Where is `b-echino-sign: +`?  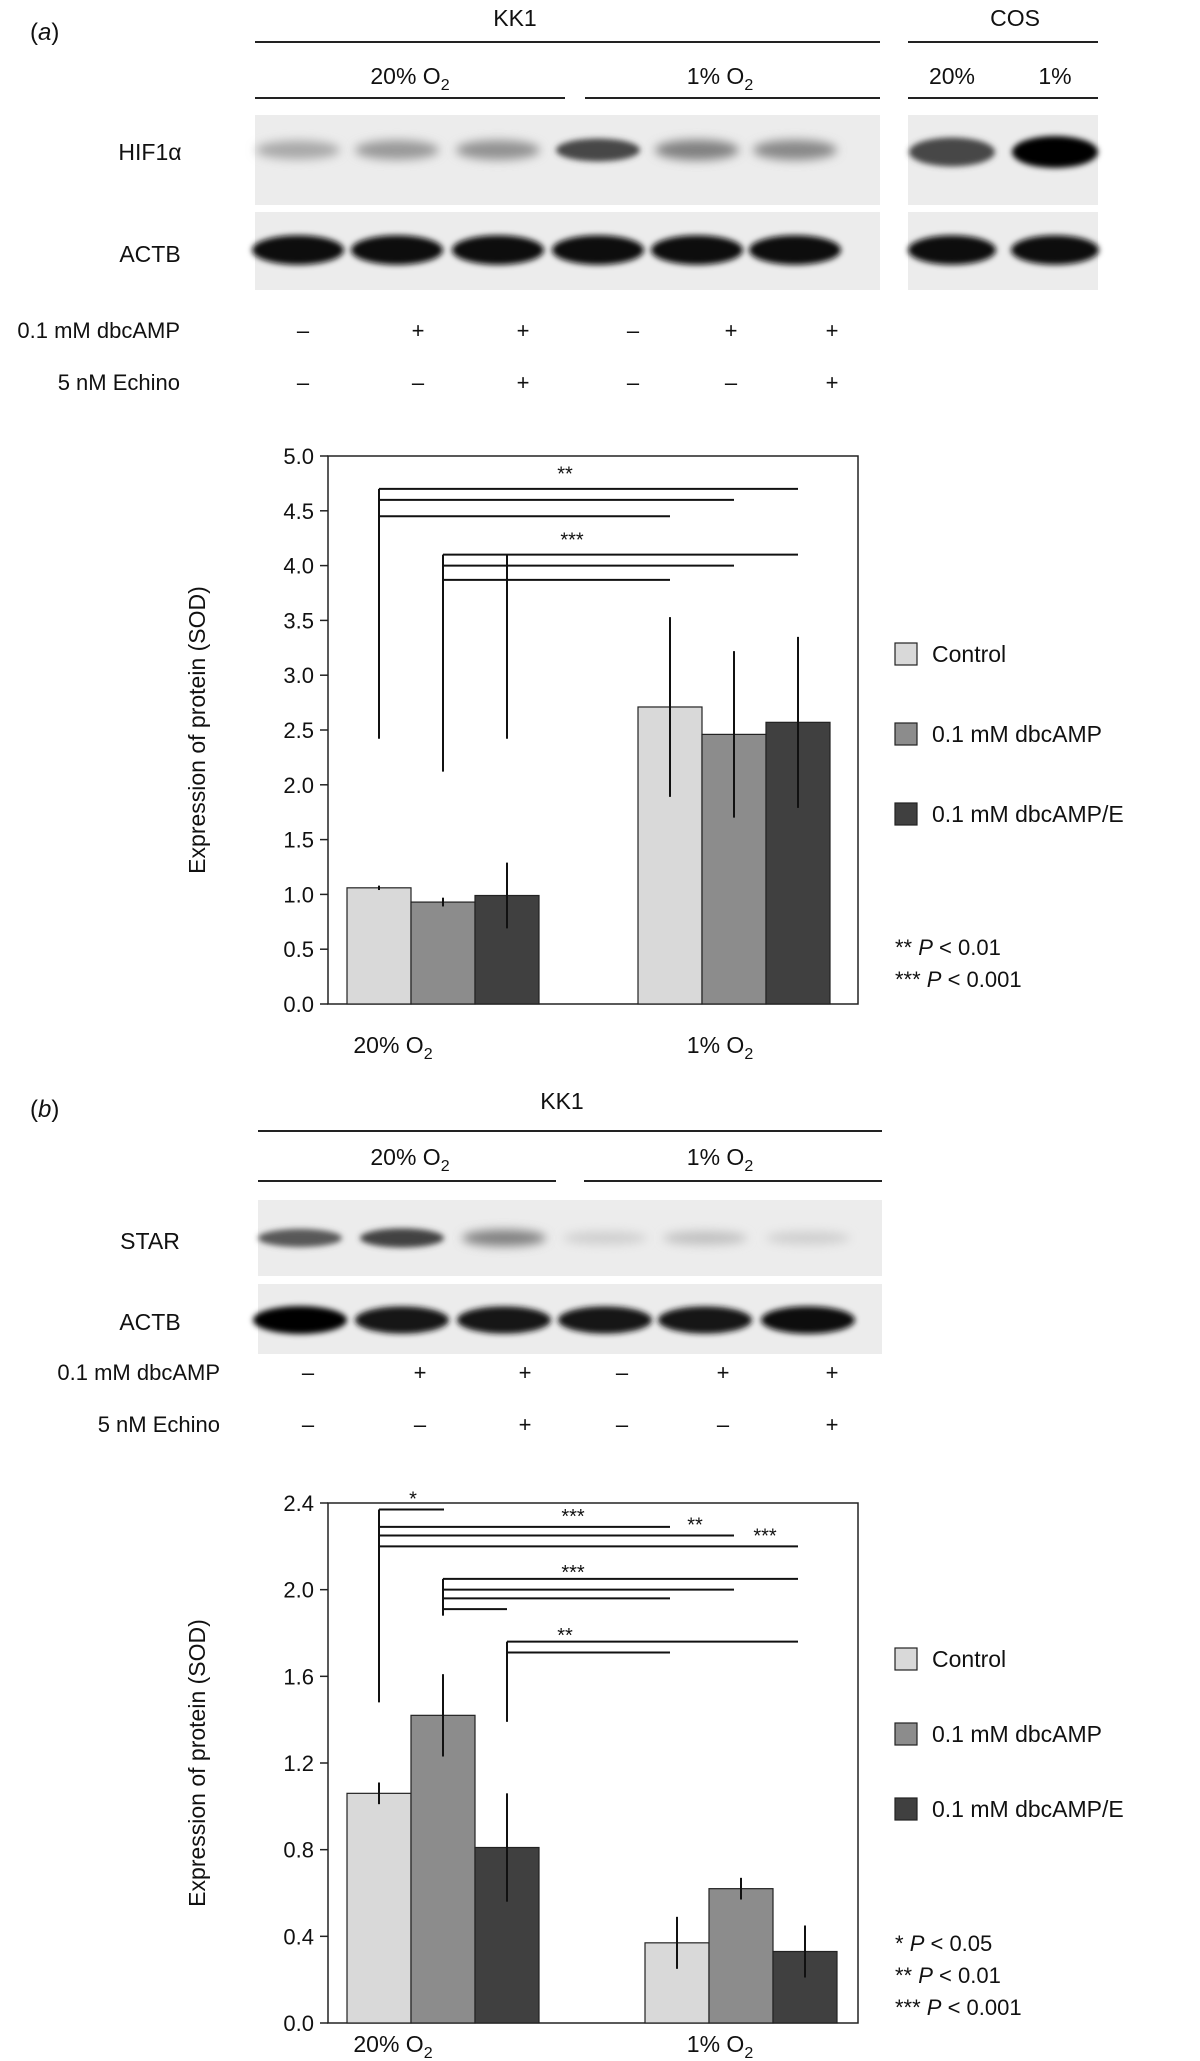 b-echino-sign: + is located at coordinates (832, 1424).